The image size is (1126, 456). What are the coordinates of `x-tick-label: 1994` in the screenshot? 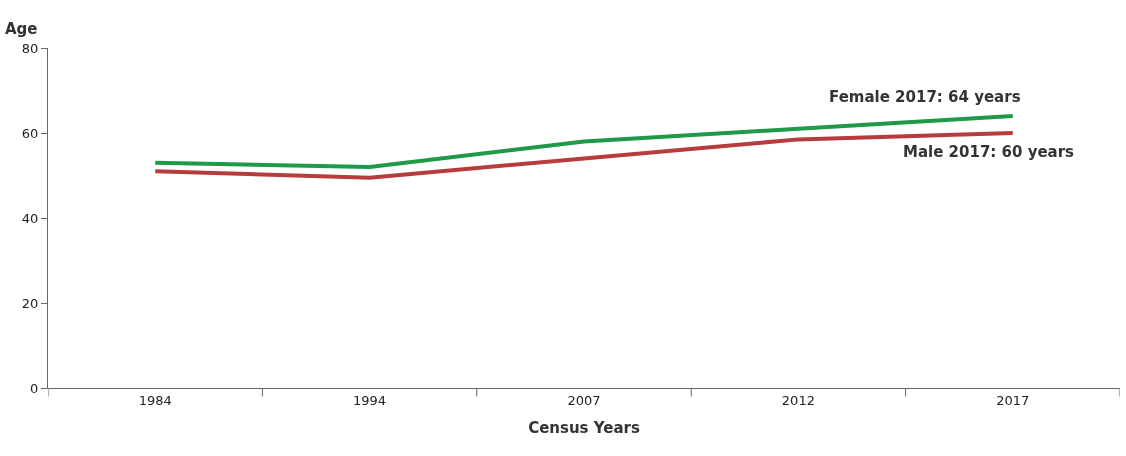 It's located at (370, 400).